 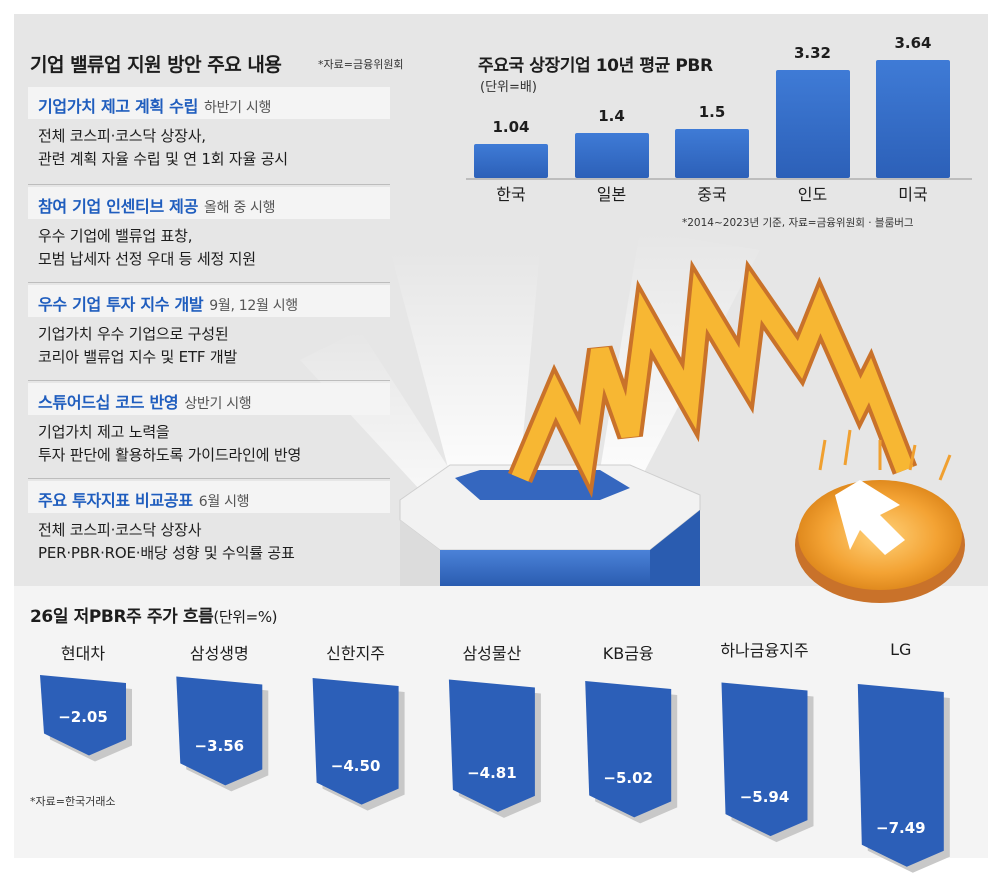 I want to click on pbr-category-label: 중국, so click(x=712, y=194).